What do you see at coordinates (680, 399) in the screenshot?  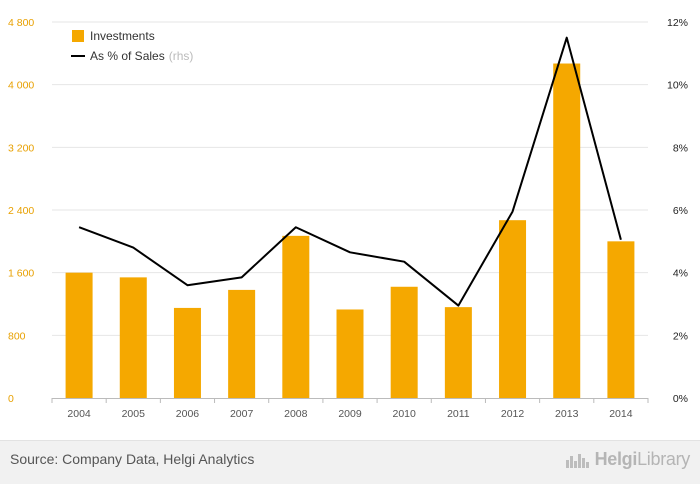 I see `y-right-tick-label: 0%` at bounding box center [680, 399].